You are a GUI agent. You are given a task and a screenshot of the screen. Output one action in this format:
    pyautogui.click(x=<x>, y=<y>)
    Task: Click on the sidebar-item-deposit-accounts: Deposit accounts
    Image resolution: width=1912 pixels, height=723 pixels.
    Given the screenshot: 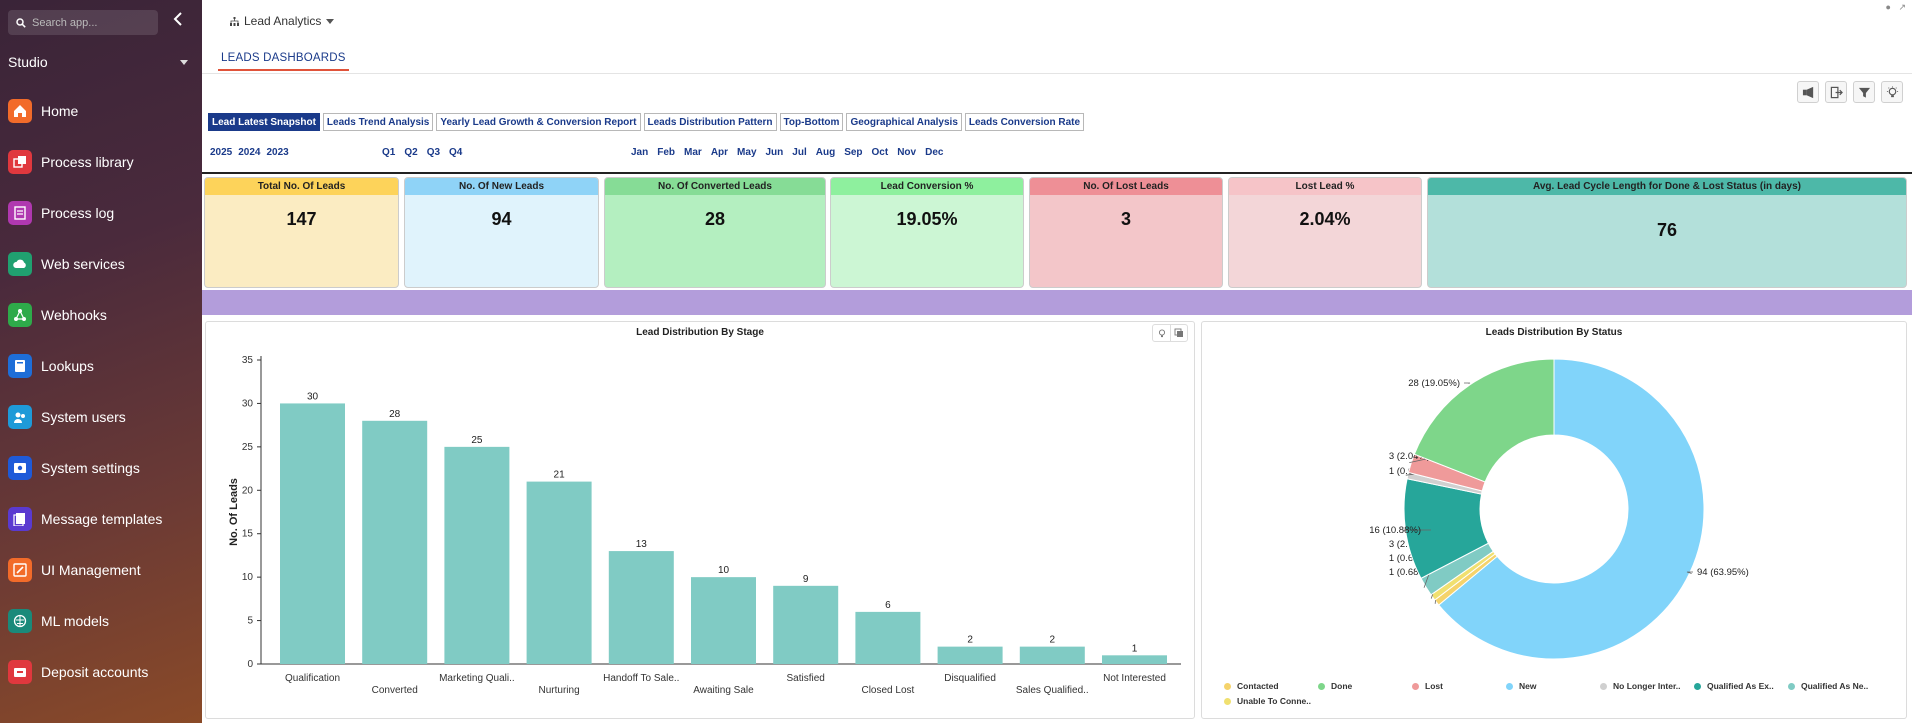 What is the action you would take?
    pyautogui.click(x=103, y=672)
    